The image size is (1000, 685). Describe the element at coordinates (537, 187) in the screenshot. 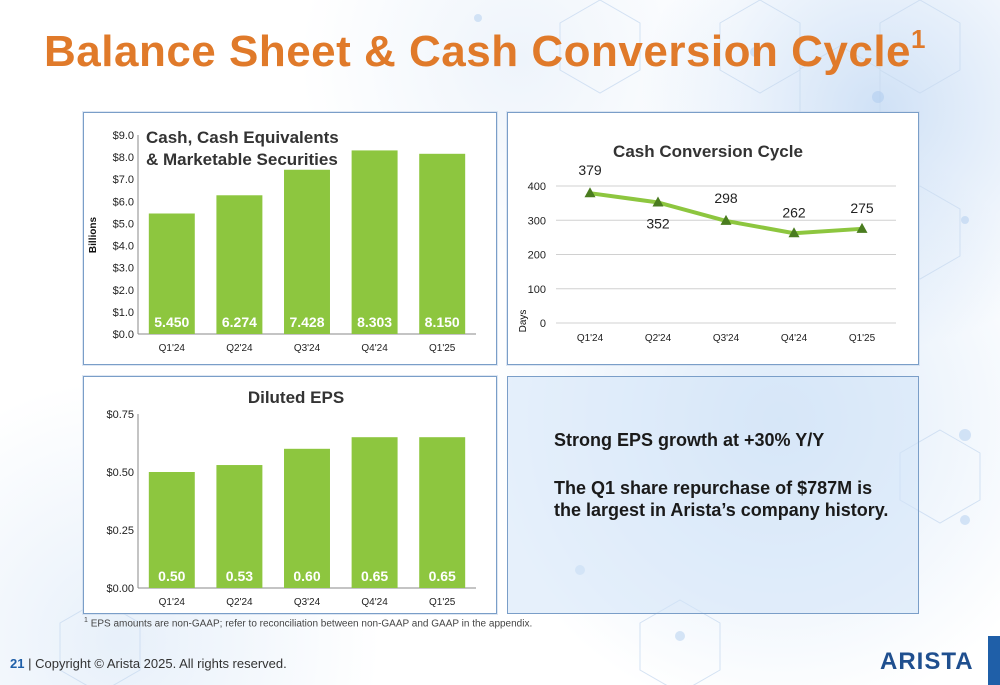

I see `y-tick-label: 400` at that location.